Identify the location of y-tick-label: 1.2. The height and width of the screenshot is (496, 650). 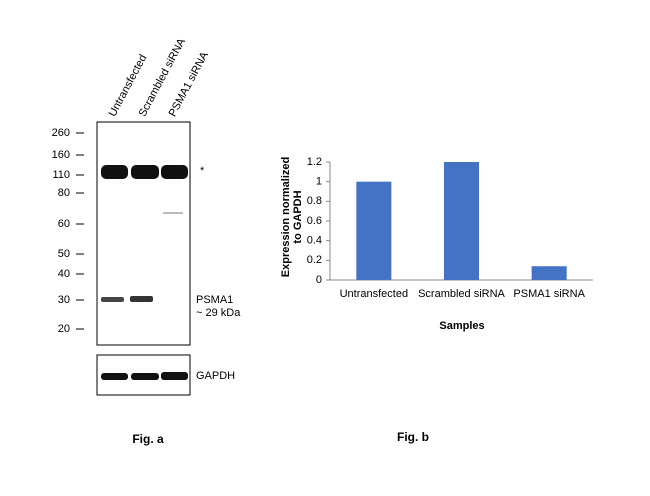
(314, 162).